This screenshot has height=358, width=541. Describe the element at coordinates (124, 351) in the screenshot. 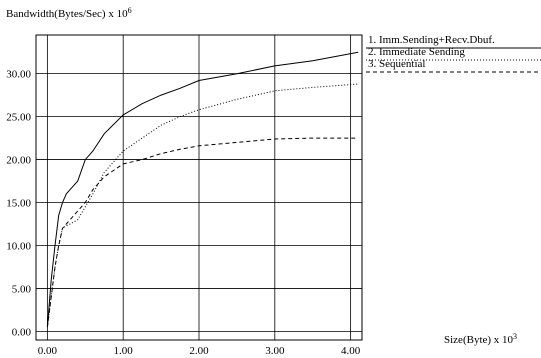

I see `x-tick-label: 1.00` at that location.